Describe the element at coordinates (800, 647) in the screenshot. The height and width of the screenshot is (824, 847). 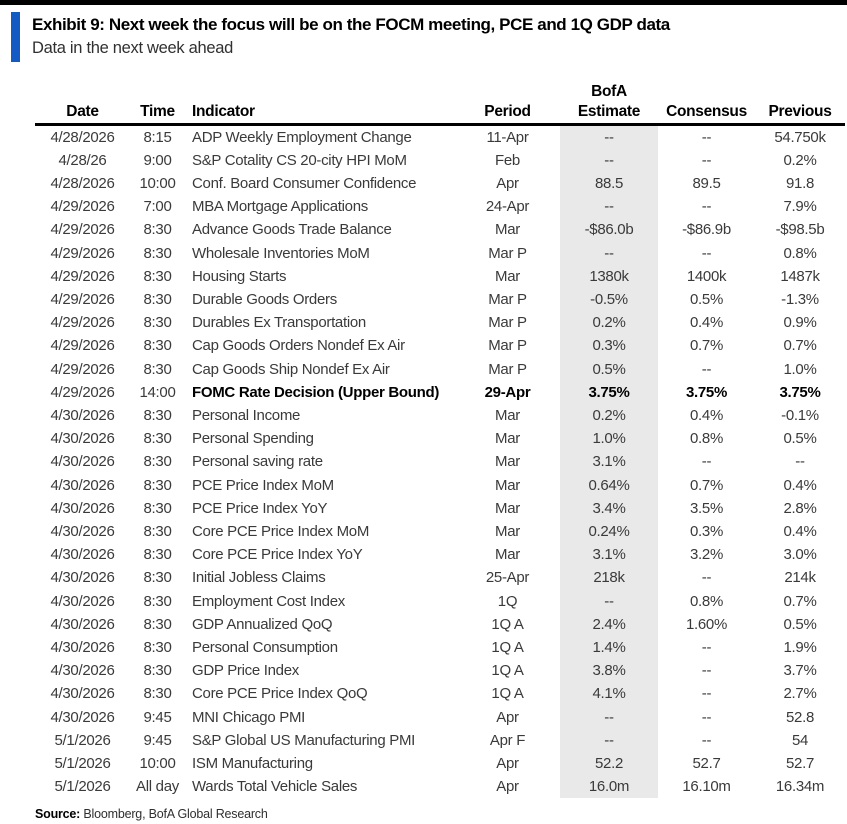
I see `cell-previous: 1.9%` at that location.